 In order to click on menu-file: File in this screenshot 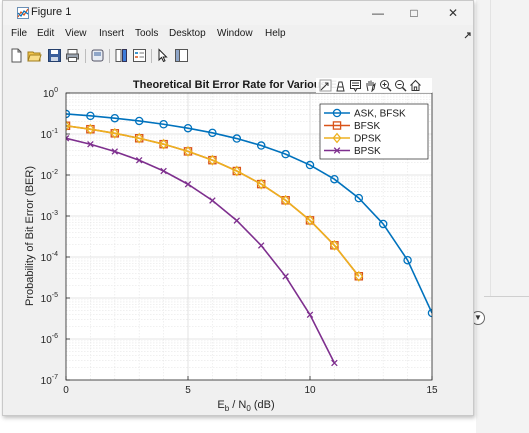, I will do `click(19, 33)`.